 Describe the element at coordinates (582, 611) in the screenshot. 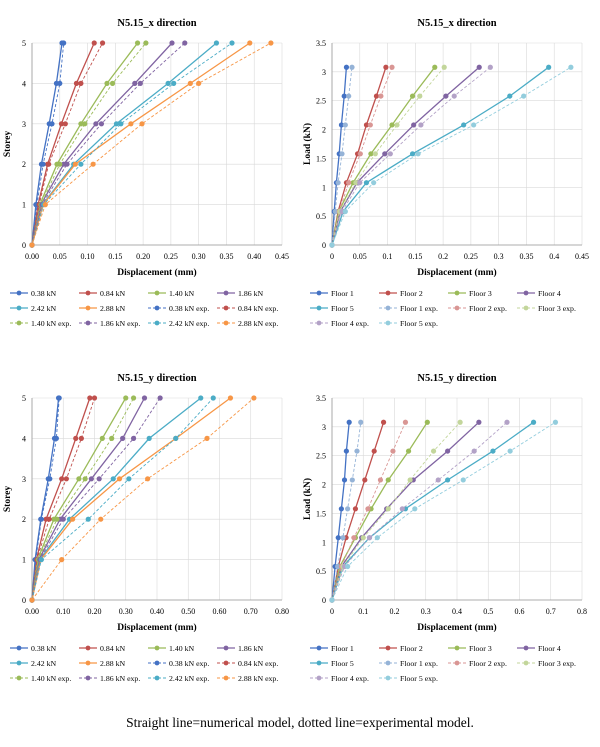

I see `x-tick-label: 0.8` at that location.